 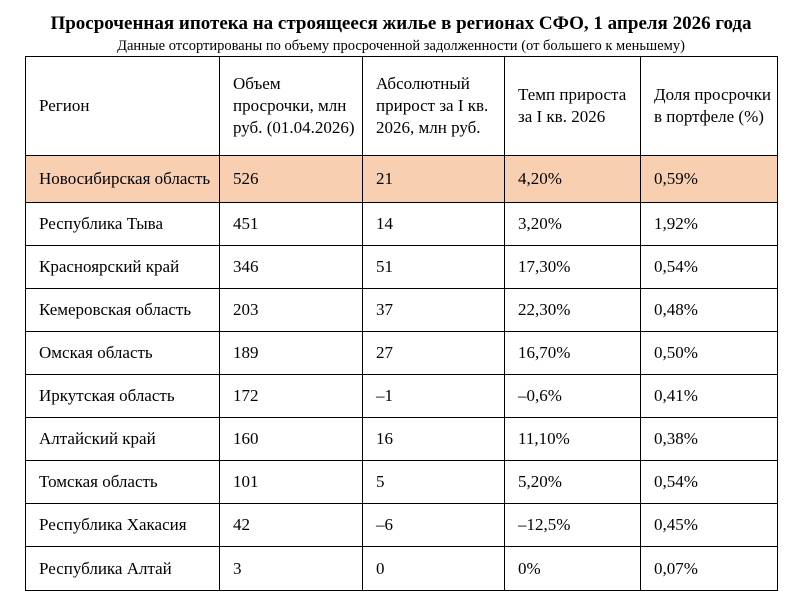 I want to click on cell-growth-rate: –0,6%, so click(x=572, y=396).